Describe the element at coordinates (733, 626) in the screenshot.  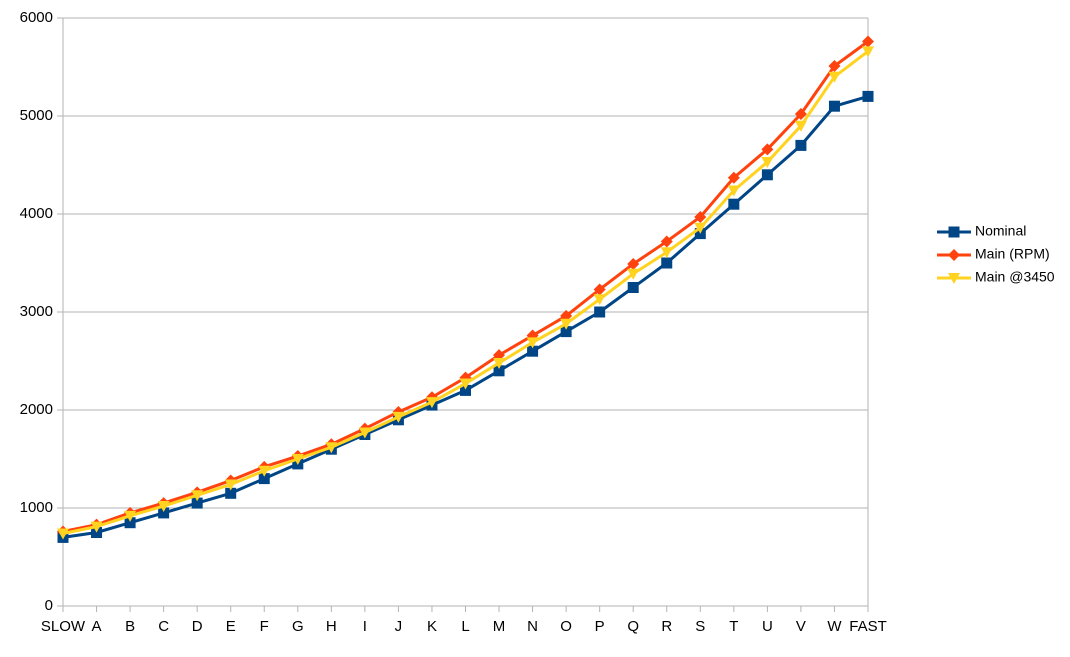
I see `x-tick-label: T` at that location.